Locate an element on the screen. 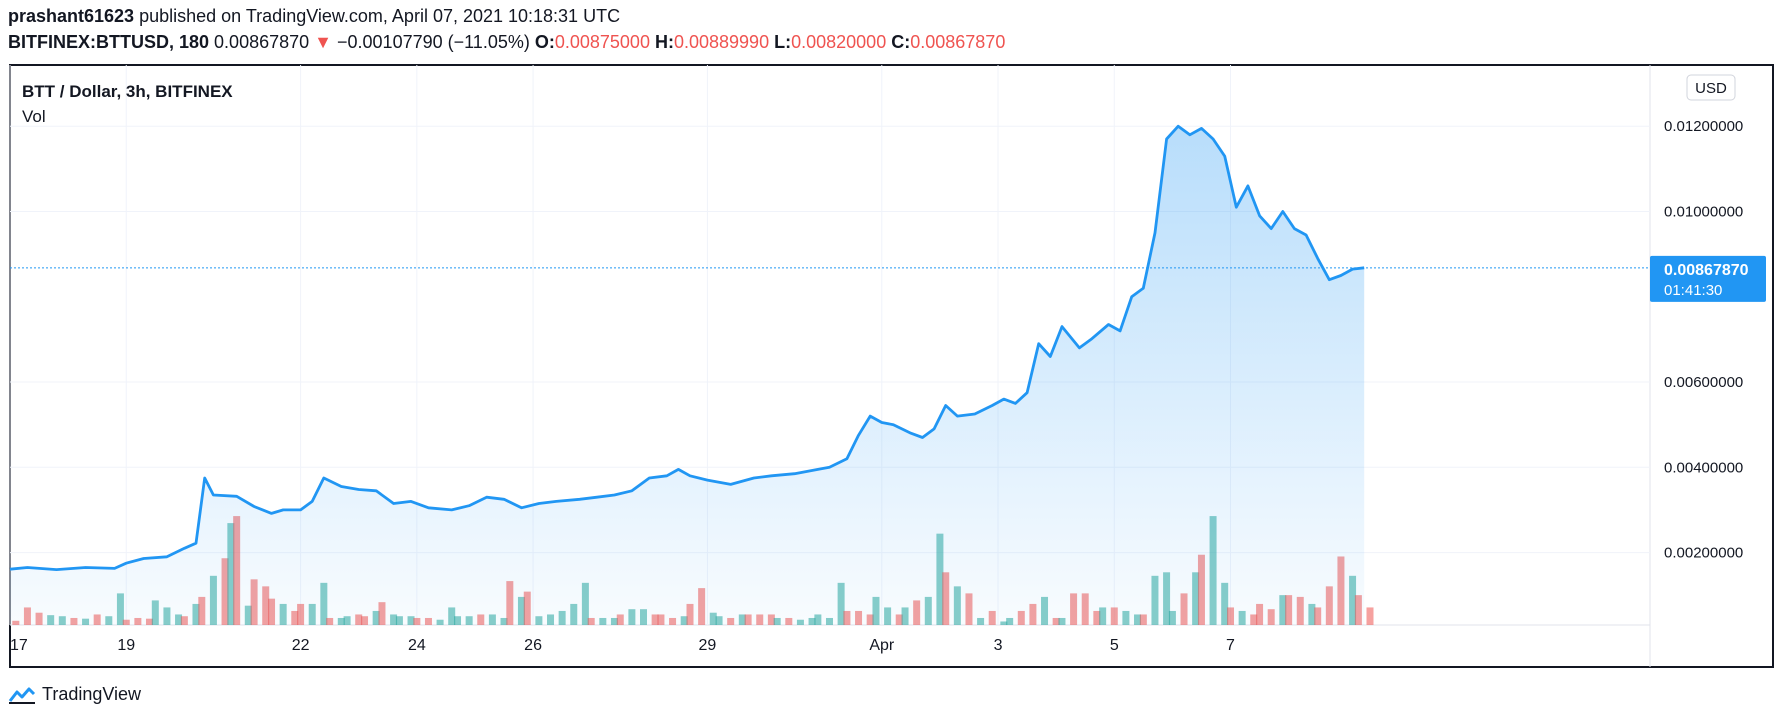 The height and width of the screenshot is (722, 1783). price-tick-label: 0.00200000 is located at coordinates (1703, 553).